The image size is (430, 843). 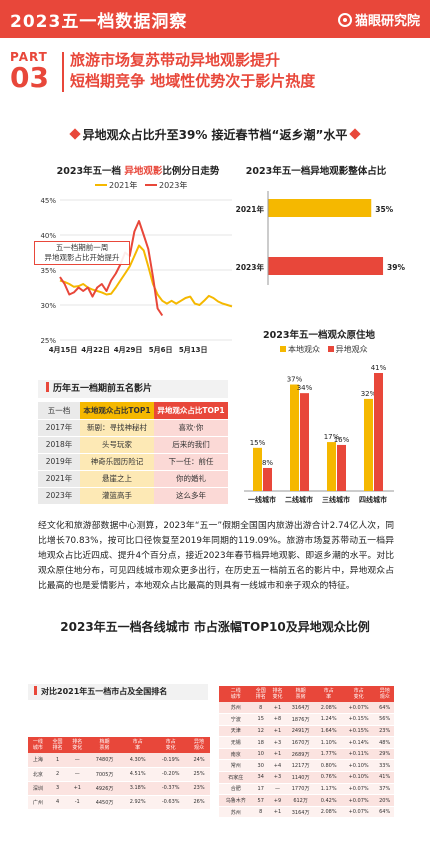 What do you see at coordinates (300, 777) in the screenshot?
I see `table-cell: 1140万` at bounding box center [300, 777].